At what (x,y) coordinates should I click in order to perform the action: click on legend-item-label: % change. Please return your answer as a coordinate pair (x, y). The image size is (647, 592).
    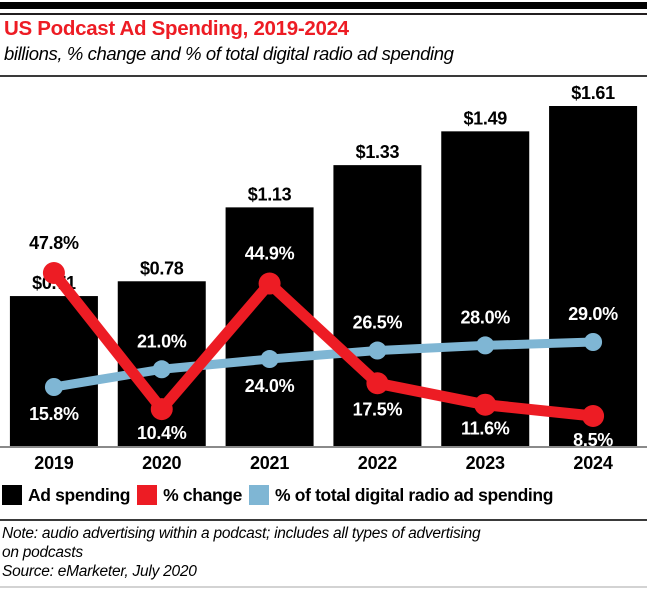
    Looking at the image, I should click on (203, 494).